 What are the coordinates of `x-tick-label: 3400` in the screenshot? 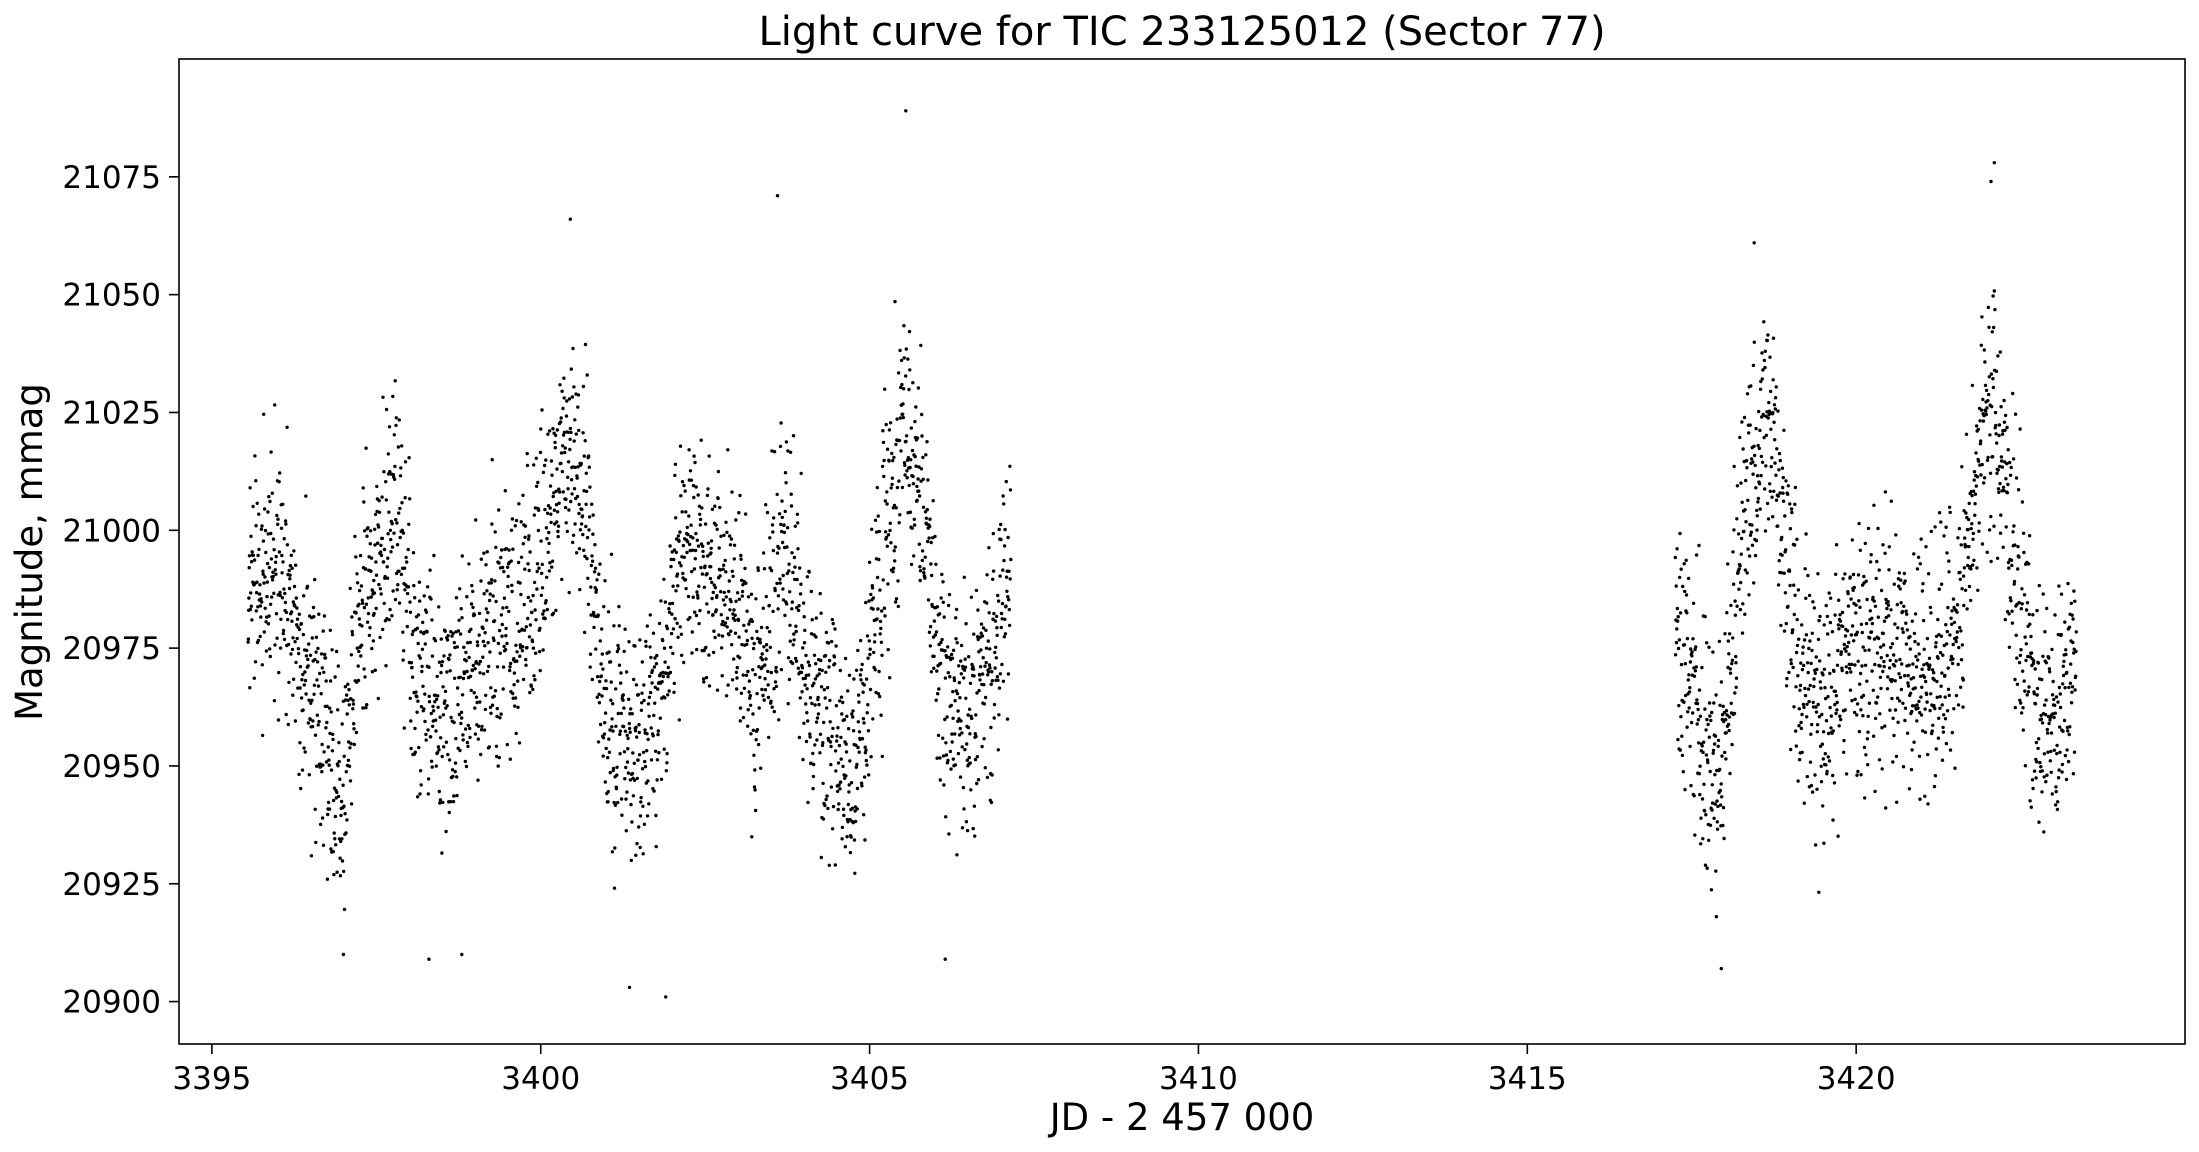 It's located at (540, 1079).